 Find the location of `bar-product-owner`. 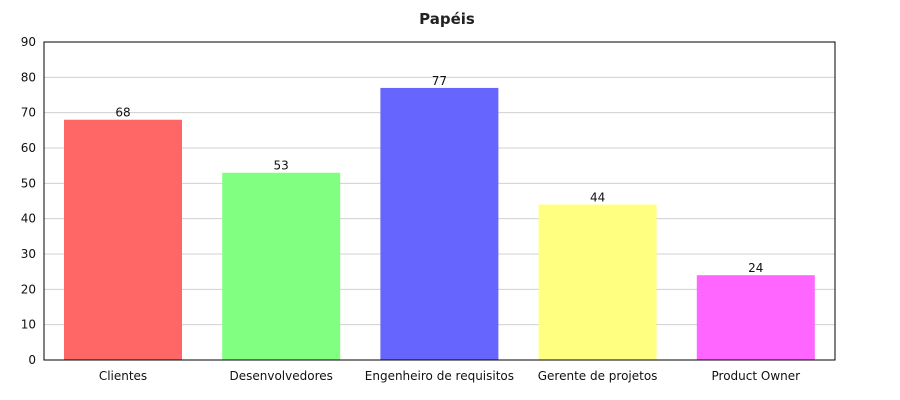

bar-product-owner is located at coordinates (755, 317).